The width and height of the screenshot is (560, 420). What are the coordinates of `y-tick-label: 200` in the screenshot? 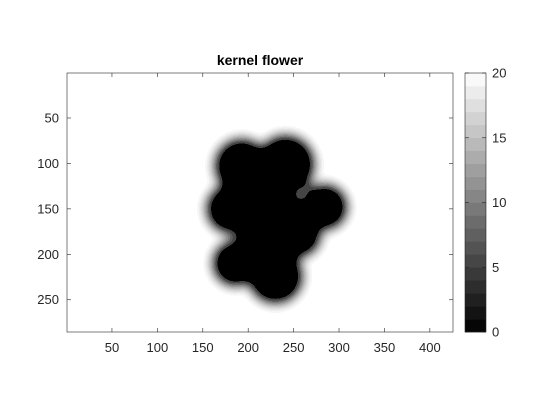 It's located at (48, 254).